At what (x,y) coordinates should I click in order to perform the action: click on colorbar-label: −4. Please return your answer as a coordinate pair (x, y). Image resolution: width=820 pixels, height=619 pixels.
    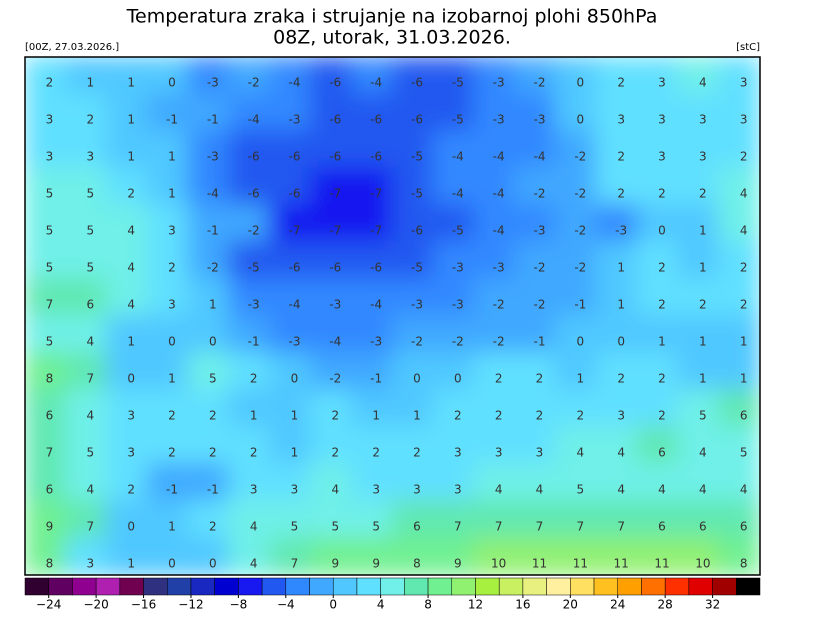
    Looking at the image, I should click on (286, 605).